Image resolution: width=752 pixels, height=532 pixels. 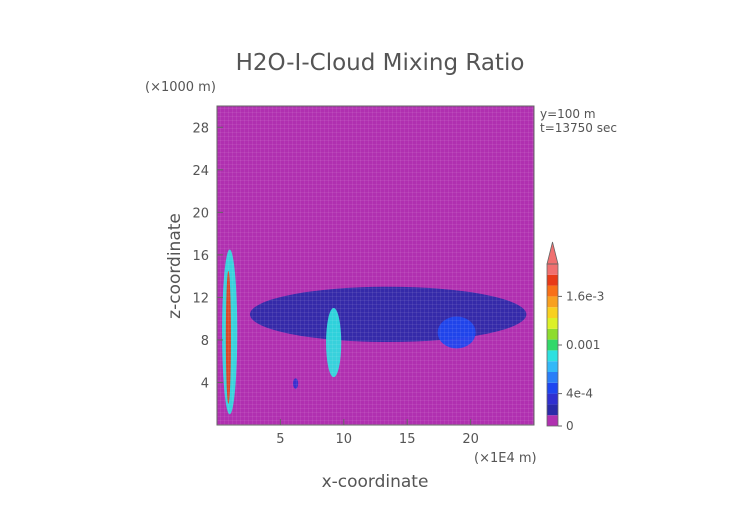 What do you see at coordinates (200, 256) in the screenshot?
I see `y-tick-label: 16` at bounding box center [200, 256].